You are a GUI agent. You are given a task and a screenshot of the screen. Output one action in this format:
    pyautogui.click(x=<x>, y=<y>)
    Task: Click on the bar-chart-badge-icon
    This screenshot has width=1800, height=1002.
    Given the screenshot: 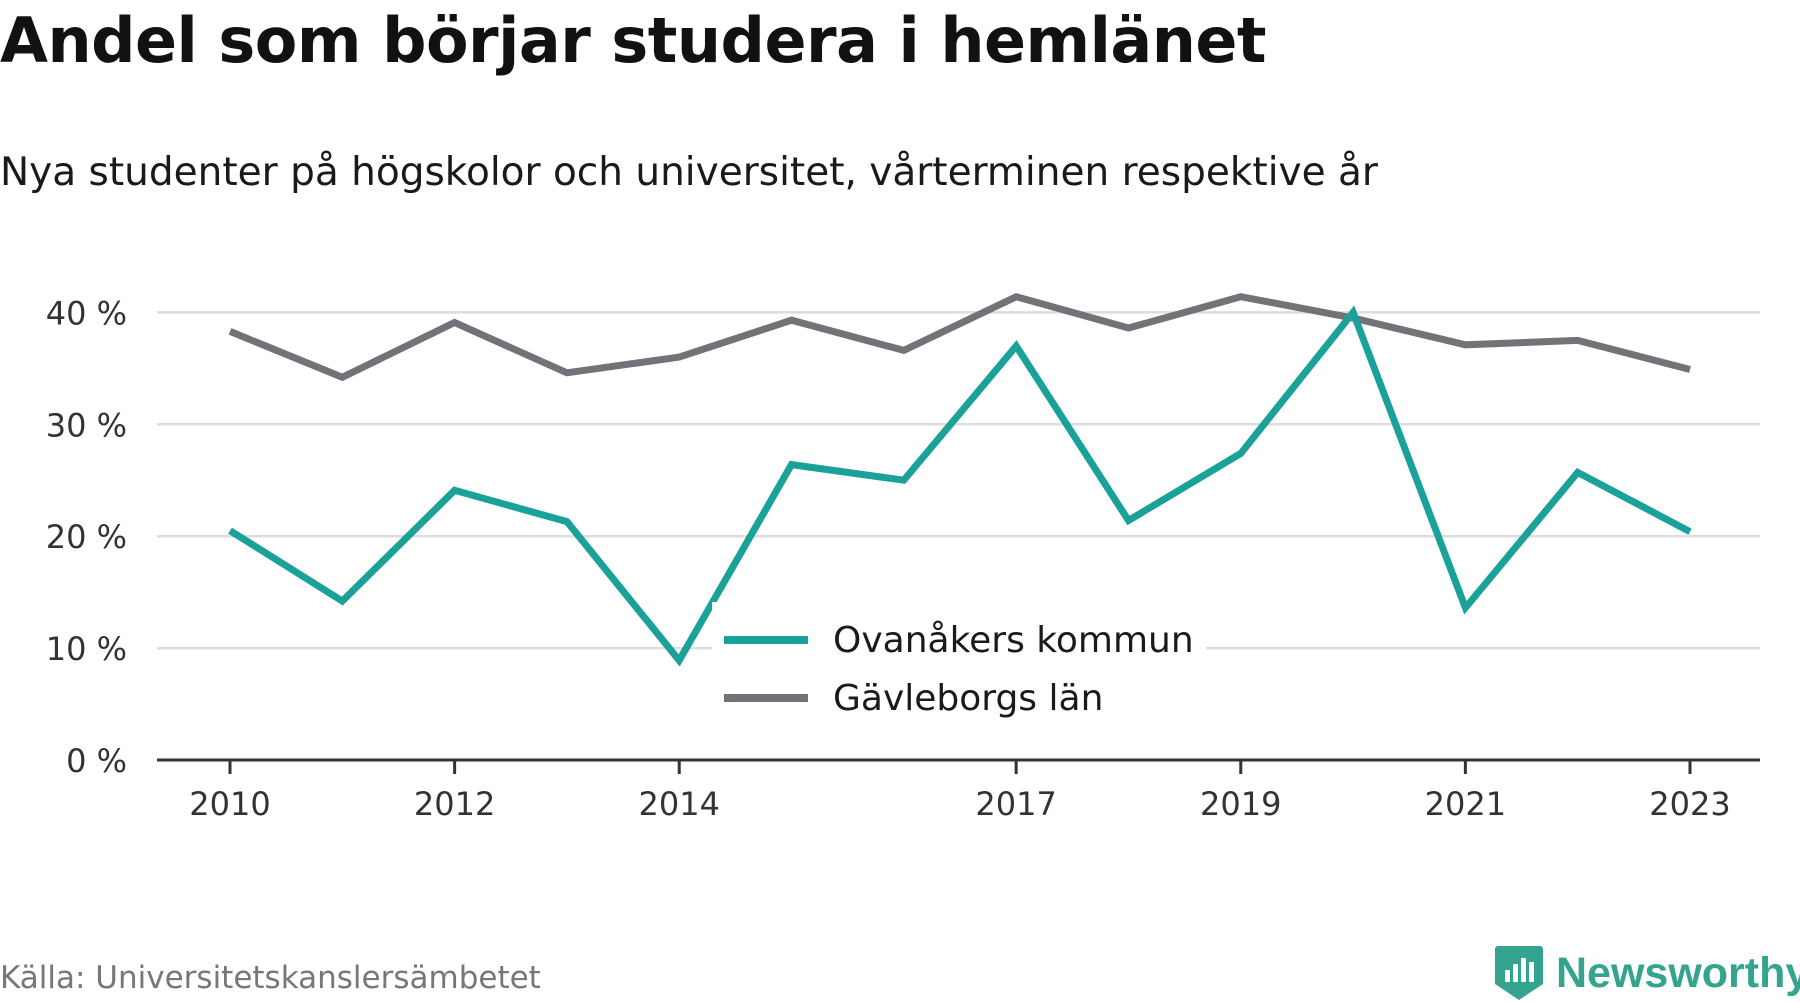 What is the action you would take?
    pyautogui.click(x=1519, y=973)
    